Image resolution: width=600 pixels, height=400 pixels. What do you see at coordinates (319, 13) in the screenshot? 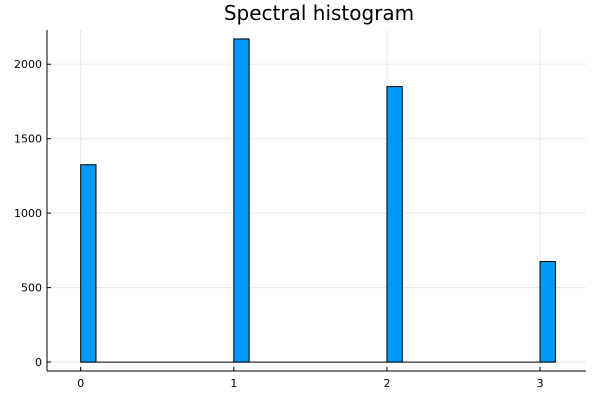
I see `chart-title: Spectral histogram` at bounding box center [319, 13].